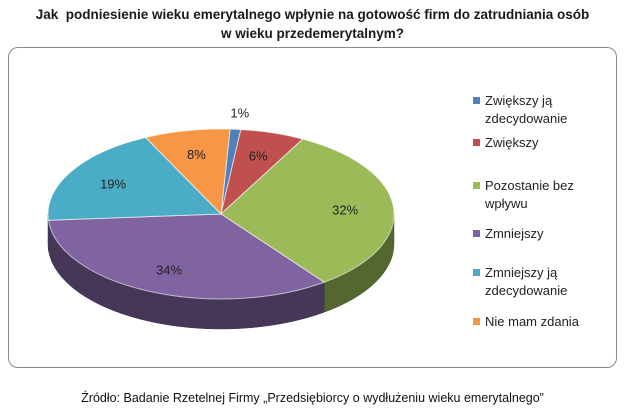 This screenshot has height=417, width=625. What do you see at coordinates (312, 33) in the screenshot?
I see `chart-title-line-2: w wieku przedemerytalnym?` at bounding box center [312, 33].